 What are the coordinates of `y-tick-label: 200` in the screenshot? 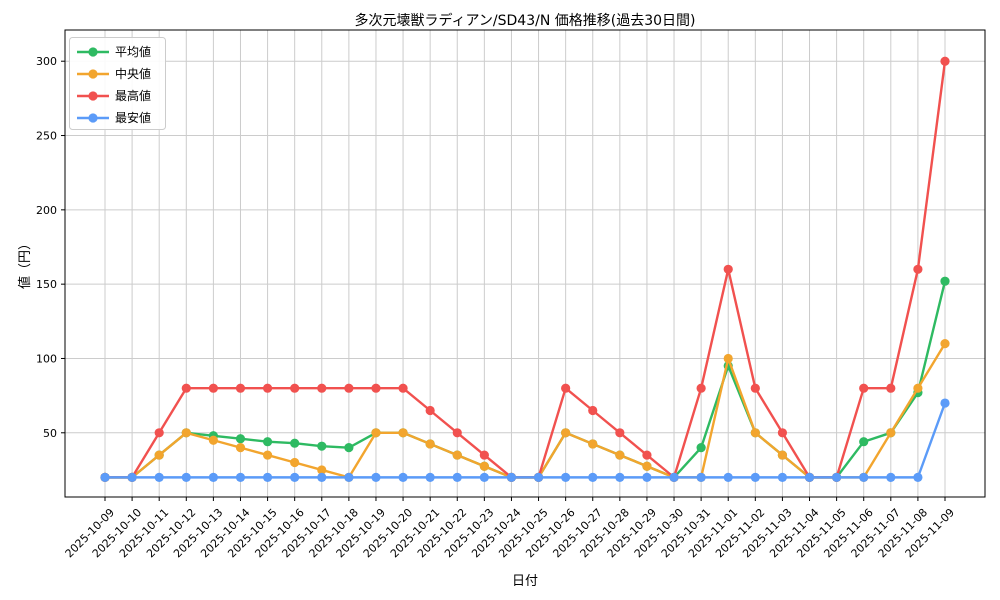 It's located at (46, 210).